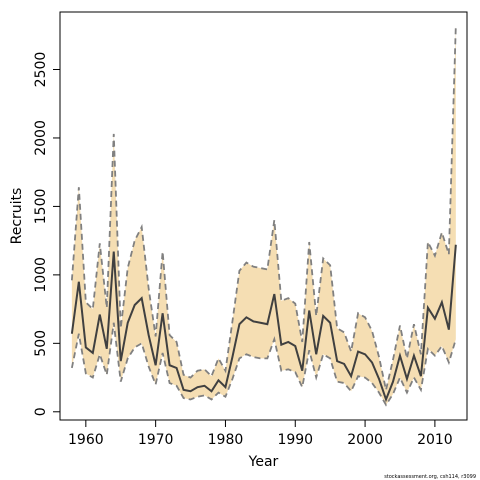 The height and width of the screenshot is (480, 480). Describe the element at coordinates (41, 411) in the screenshot. I see `y-tick-label: 0` at that location.